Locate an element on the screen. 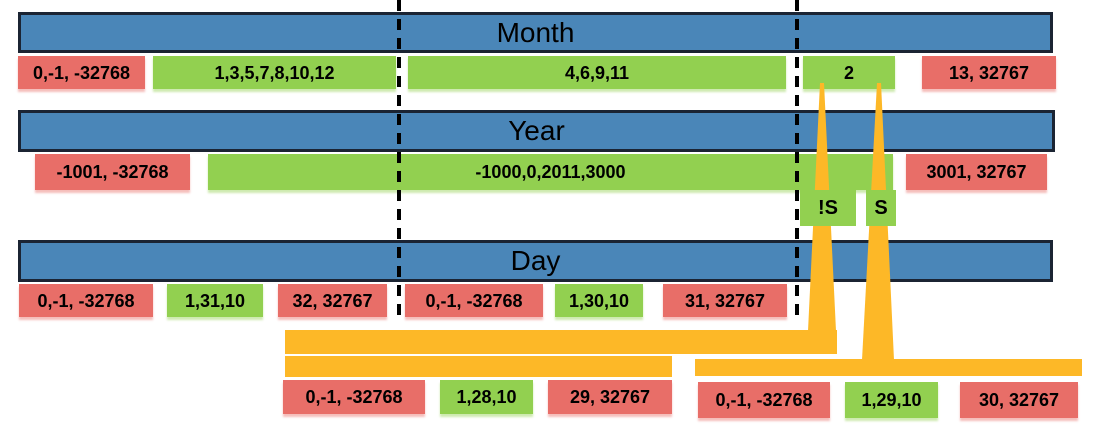 The height and width of the screenshot is (436, 1093). month-class-february: 2 is located at coordinates (849, 72).